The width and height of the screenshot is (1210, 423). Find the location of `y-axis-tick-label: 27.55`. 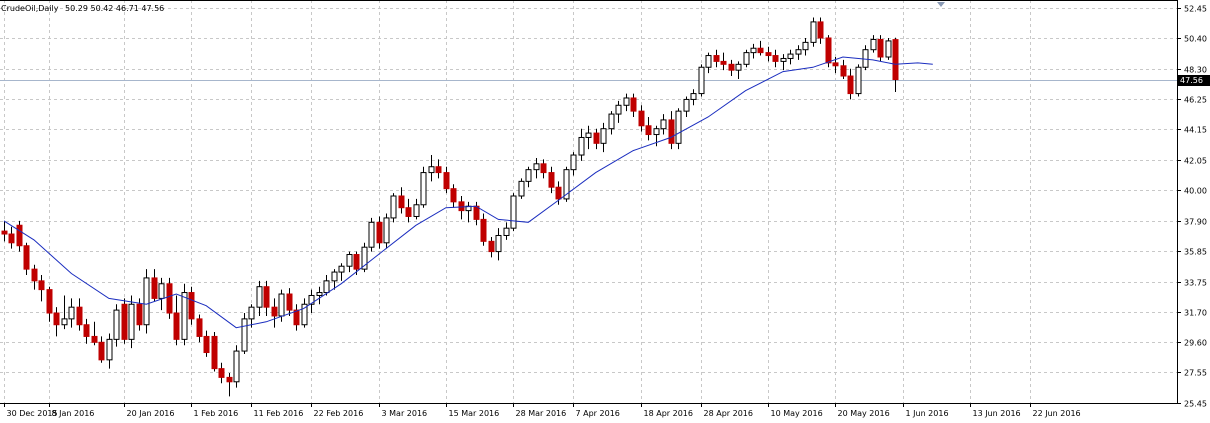

y-axis-tick-label: 27.55 is located at coordinates (1195, 373).